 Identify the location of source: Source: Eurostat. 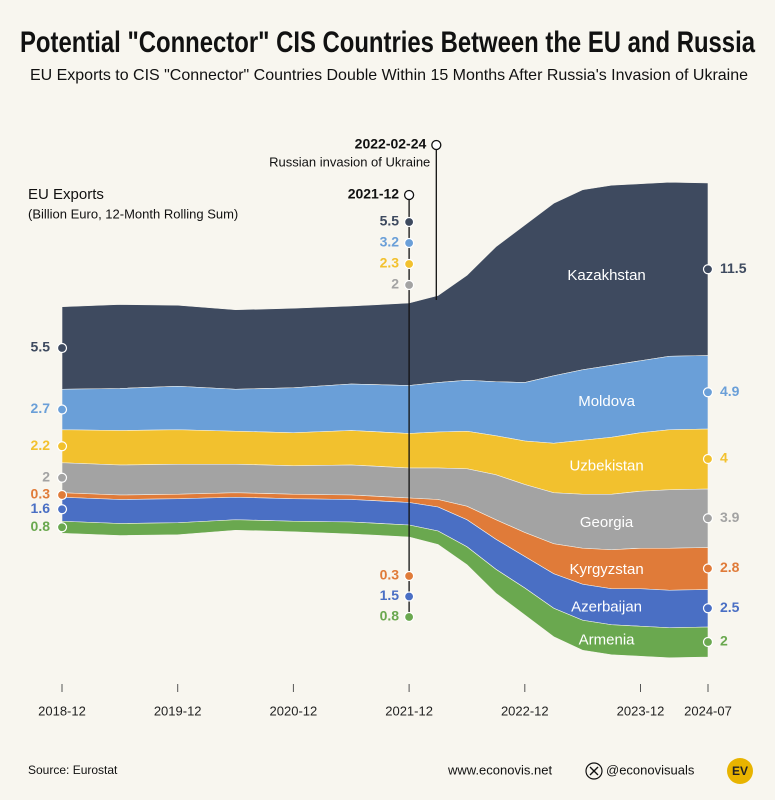
(73, 770).